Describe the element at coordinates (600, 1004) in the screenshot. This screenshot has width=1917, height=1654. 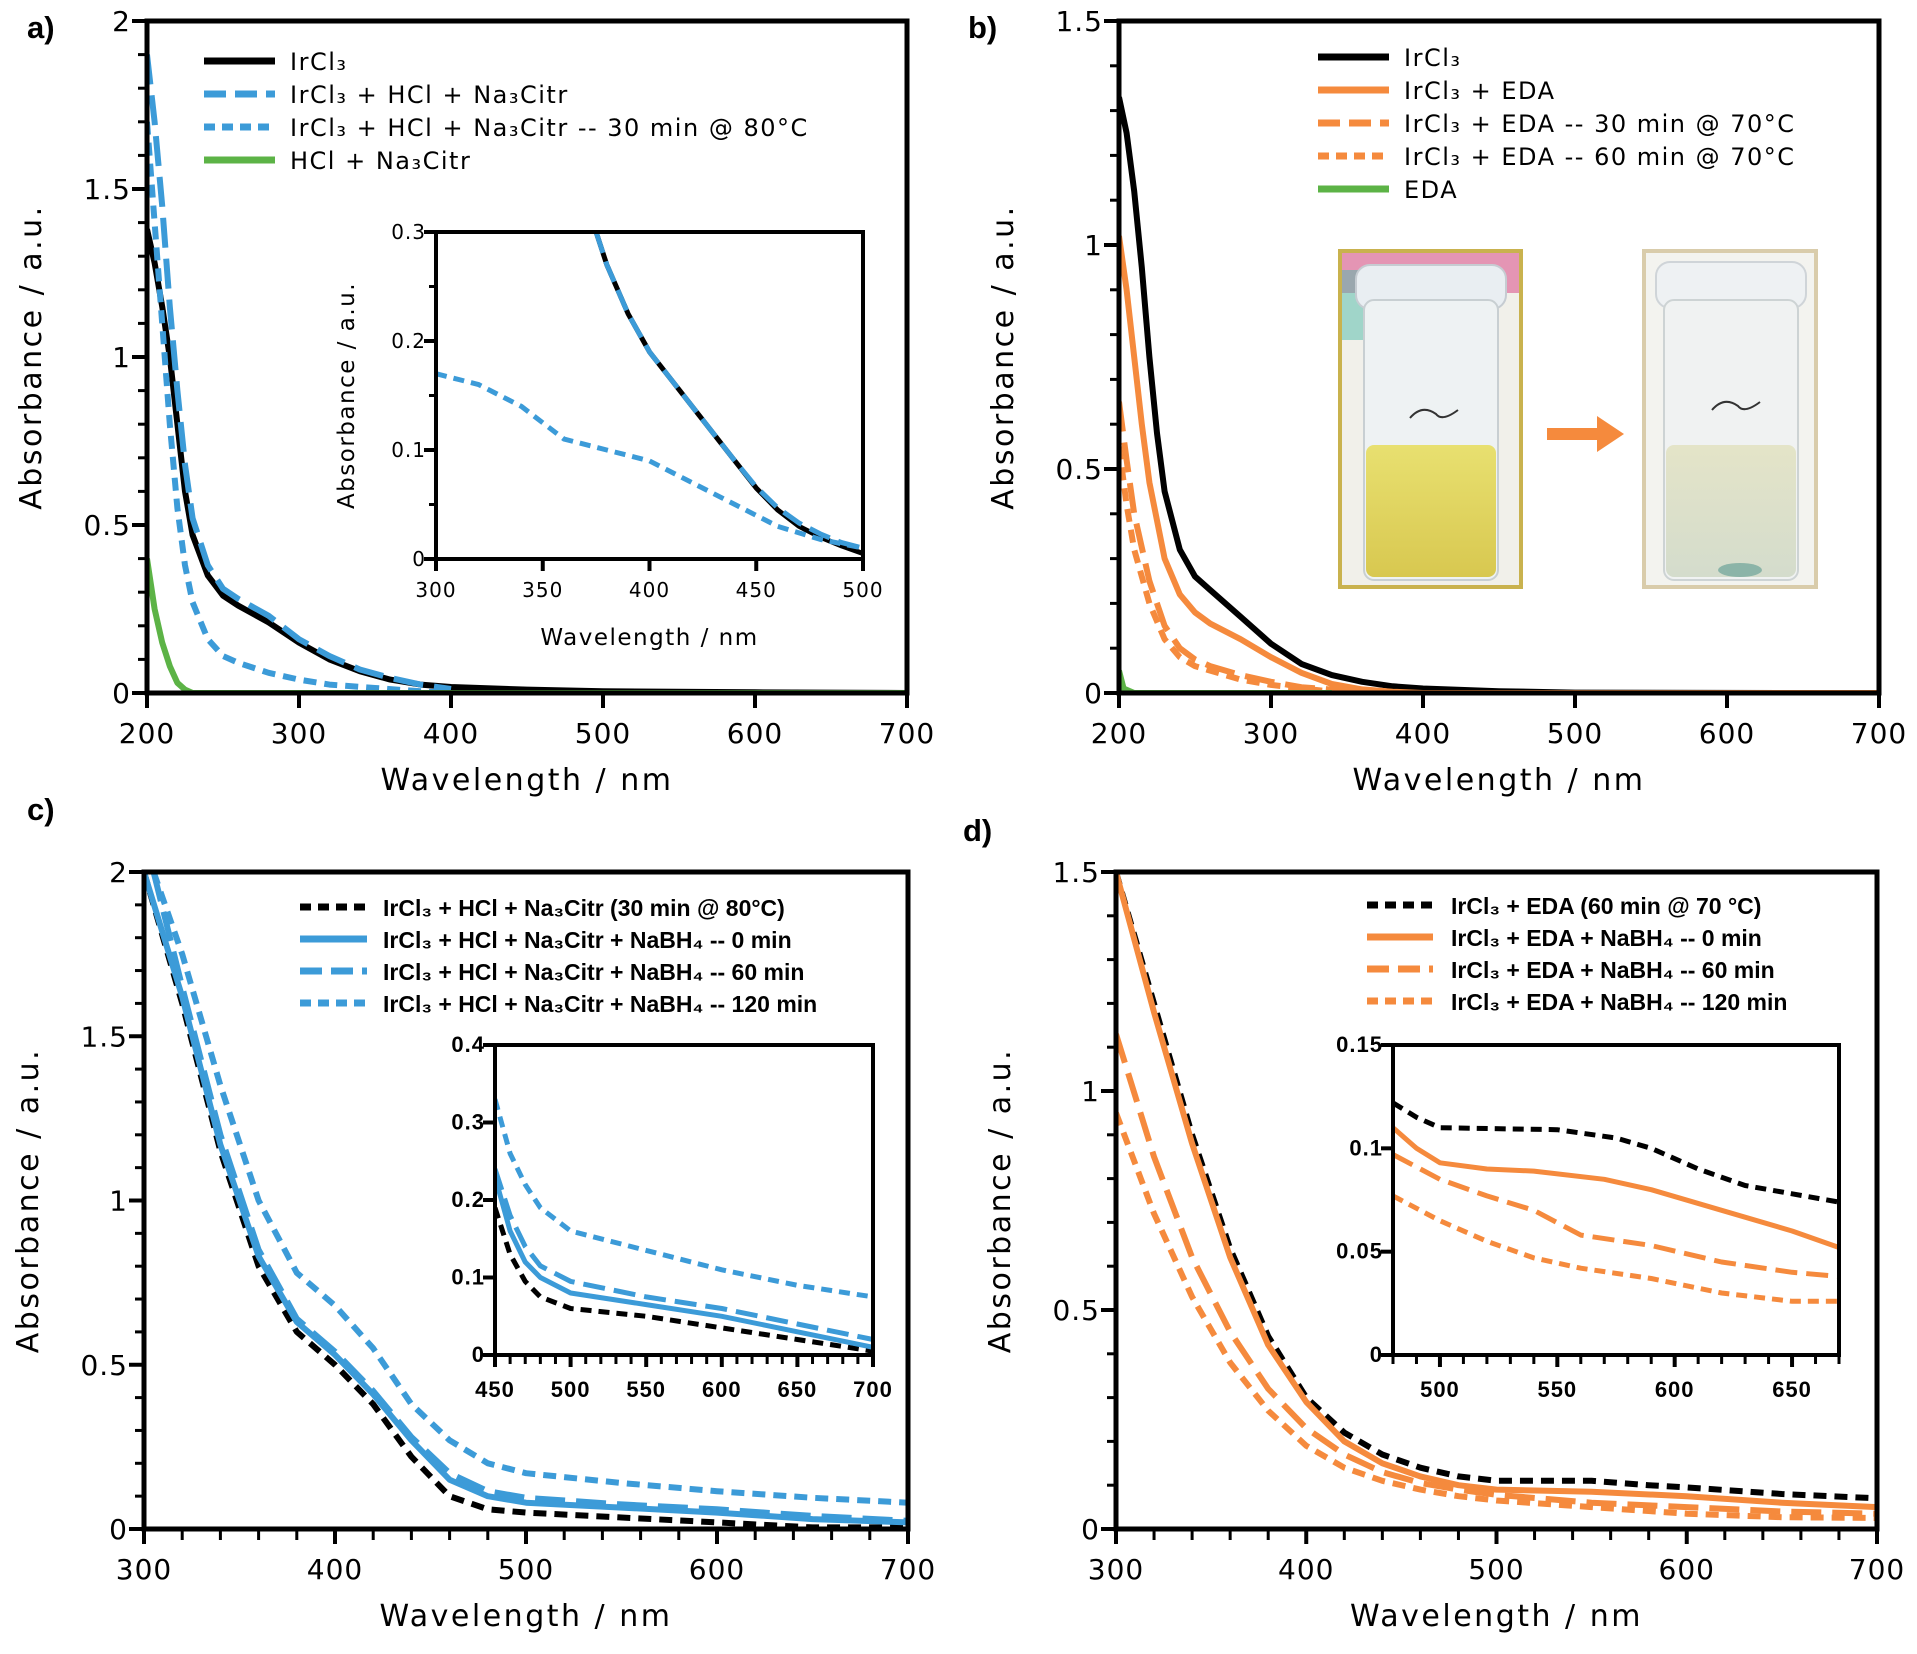
I see `legend-label: IrCl₃ + HCl + Na₃Citr + NaBH₄ -- 120 min` at that location.